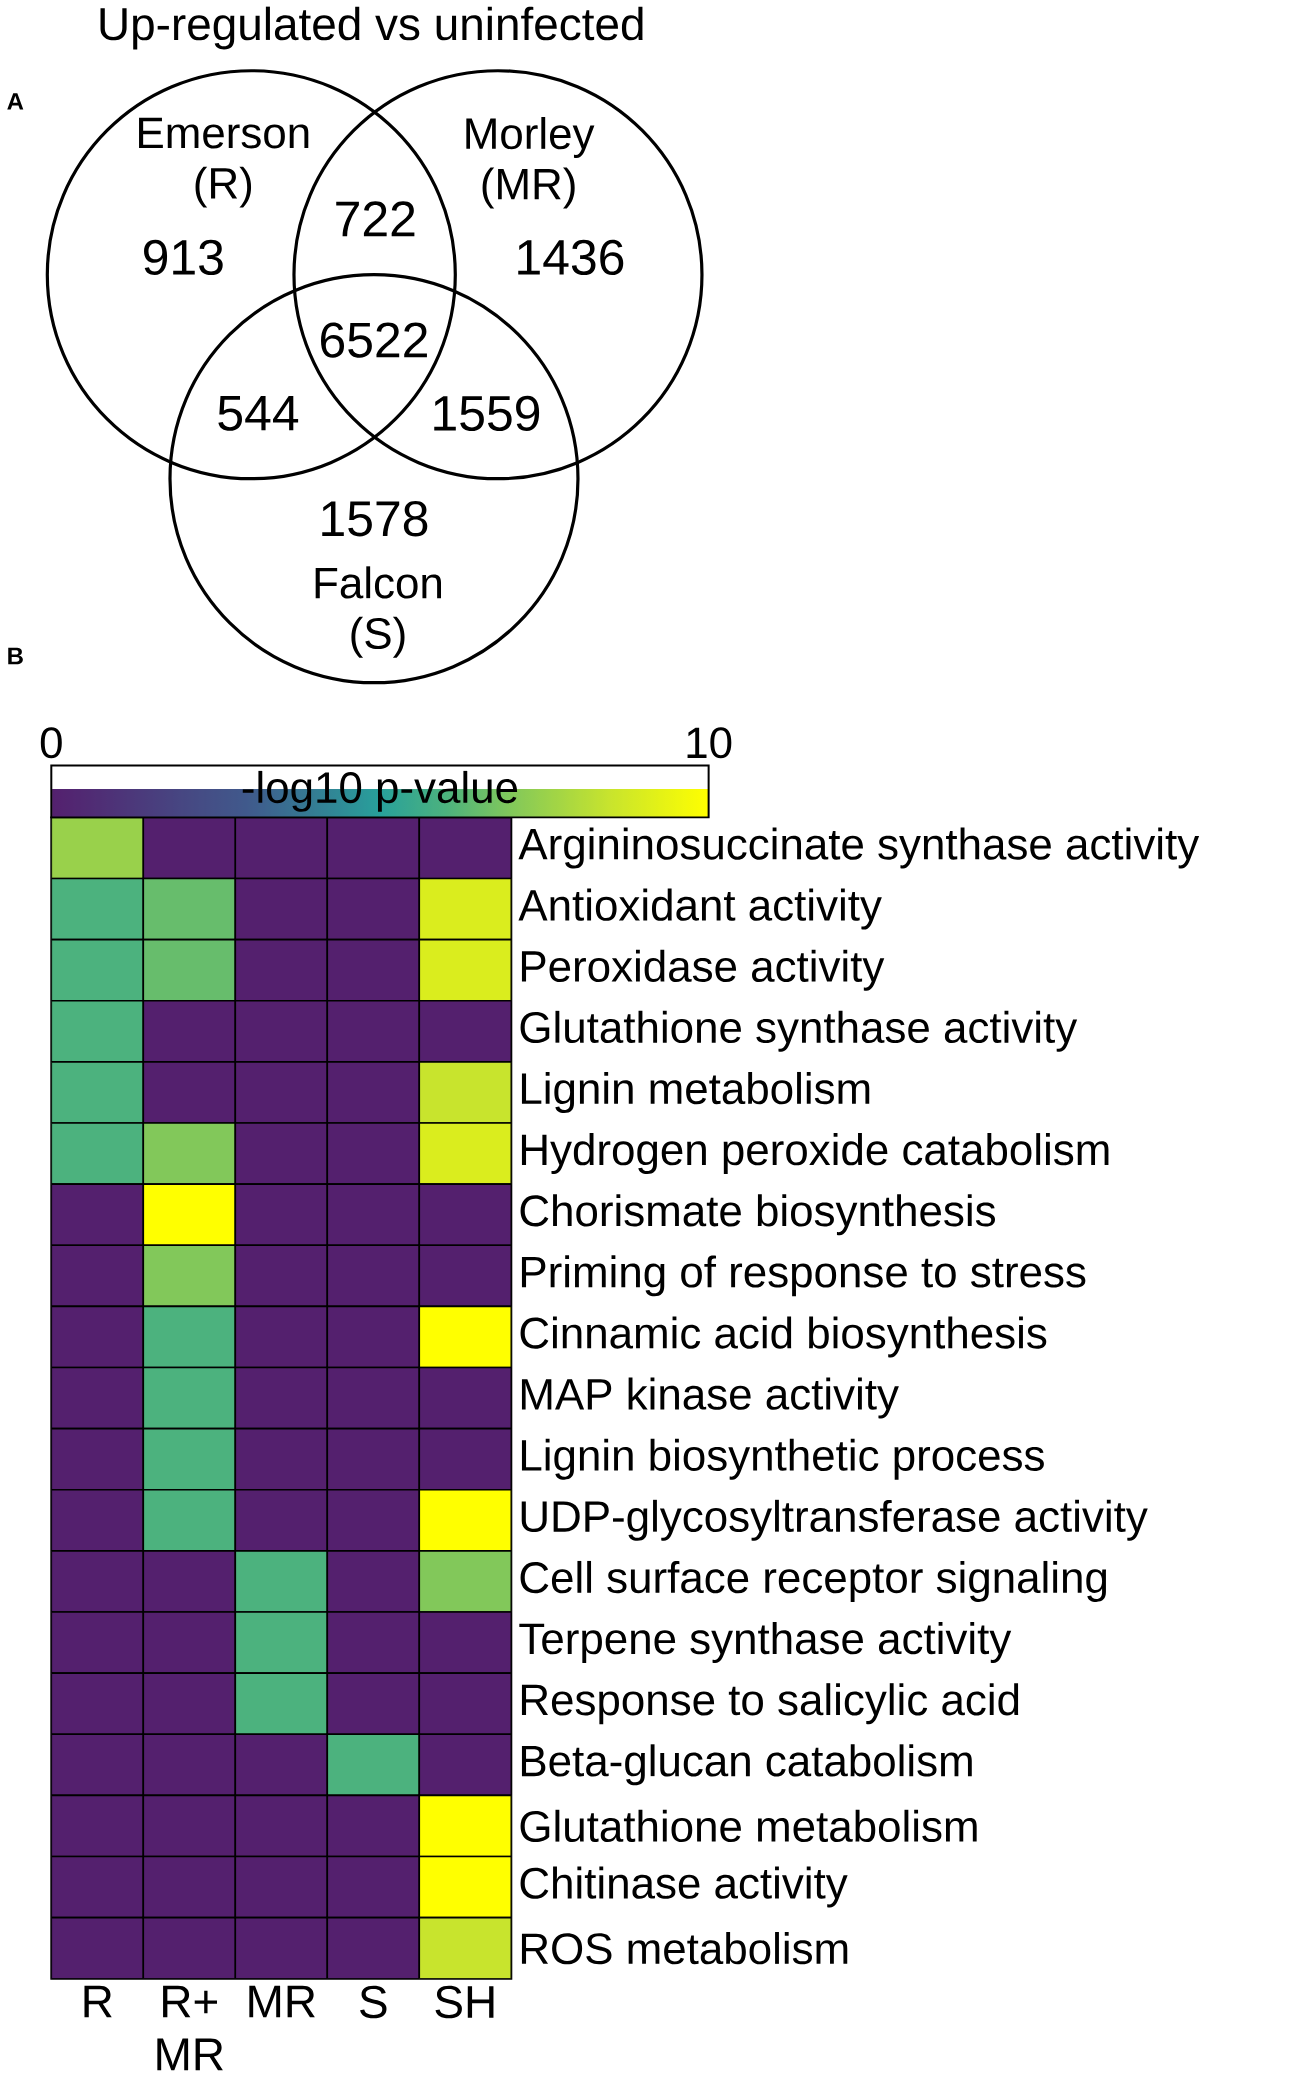 The width and height of the screenshot is (1299, 2096). What do you see at coordinates (695, 1092) in the screenshot?
I see `y-tick-label: Lignin metabolism` at bounding box center [695, 1092].